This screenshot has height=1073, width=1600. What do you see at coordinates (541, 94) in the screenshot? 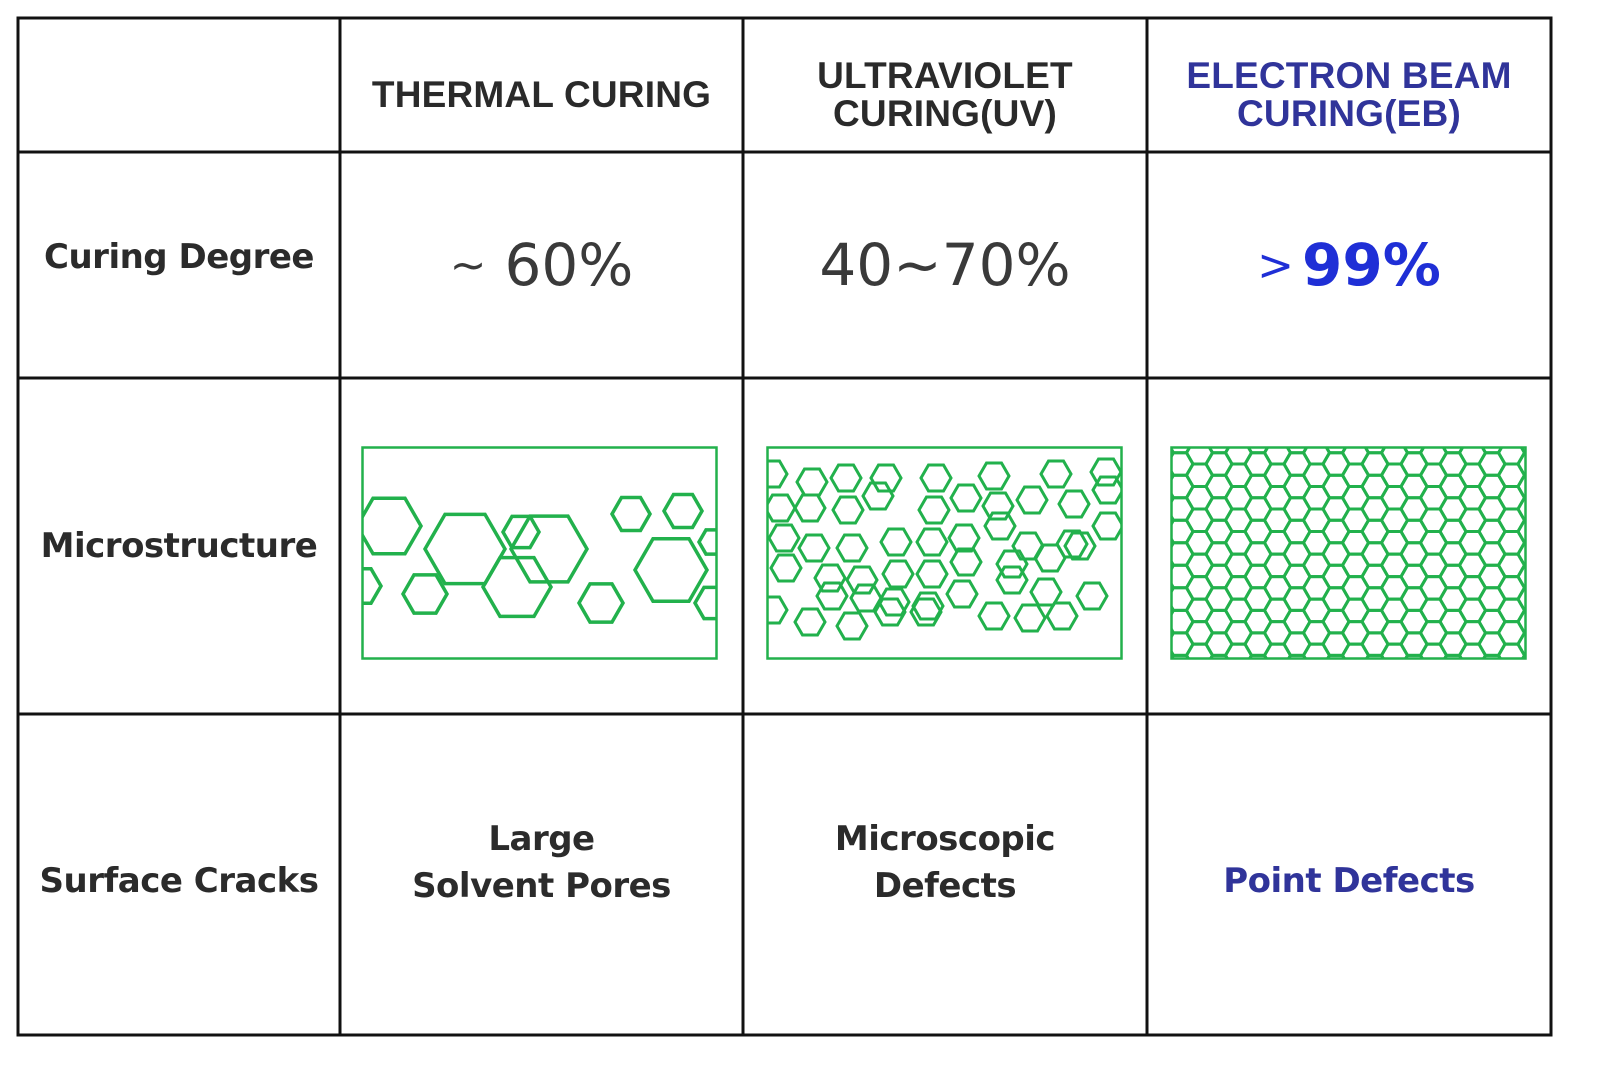
I see `header-thermal-line1: THERMAL CURING` at bounding box center [541, 94].